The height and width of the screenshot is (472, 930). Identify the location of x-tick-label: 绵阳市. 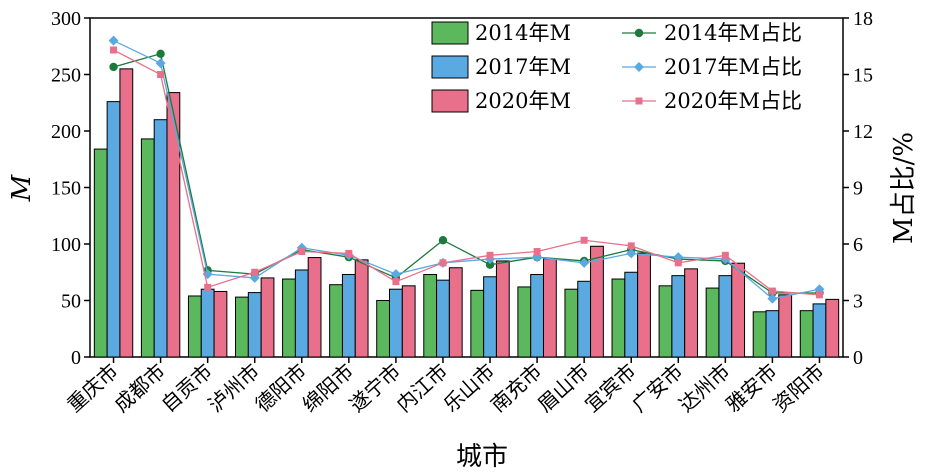
(328, 388).